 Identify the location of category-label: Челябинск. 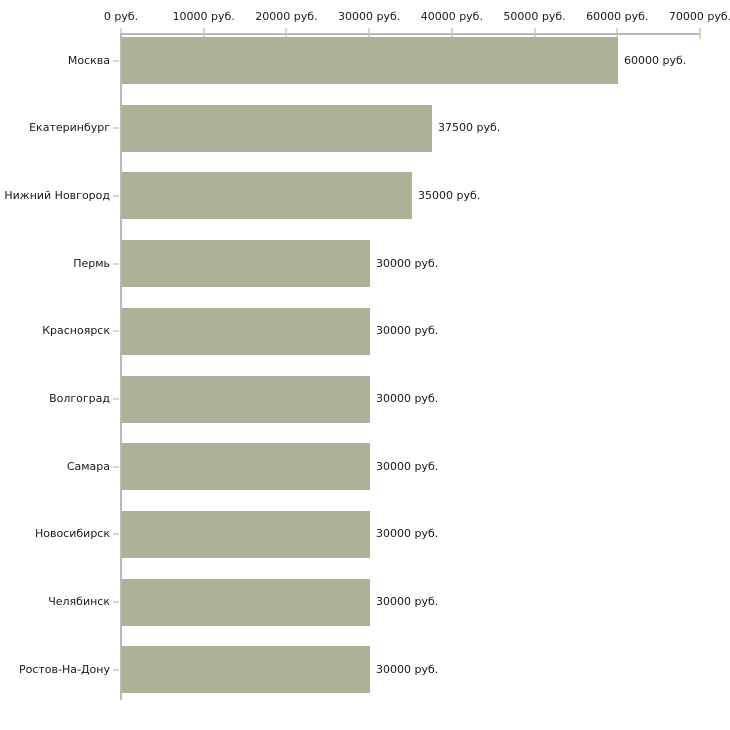
(79, 601).